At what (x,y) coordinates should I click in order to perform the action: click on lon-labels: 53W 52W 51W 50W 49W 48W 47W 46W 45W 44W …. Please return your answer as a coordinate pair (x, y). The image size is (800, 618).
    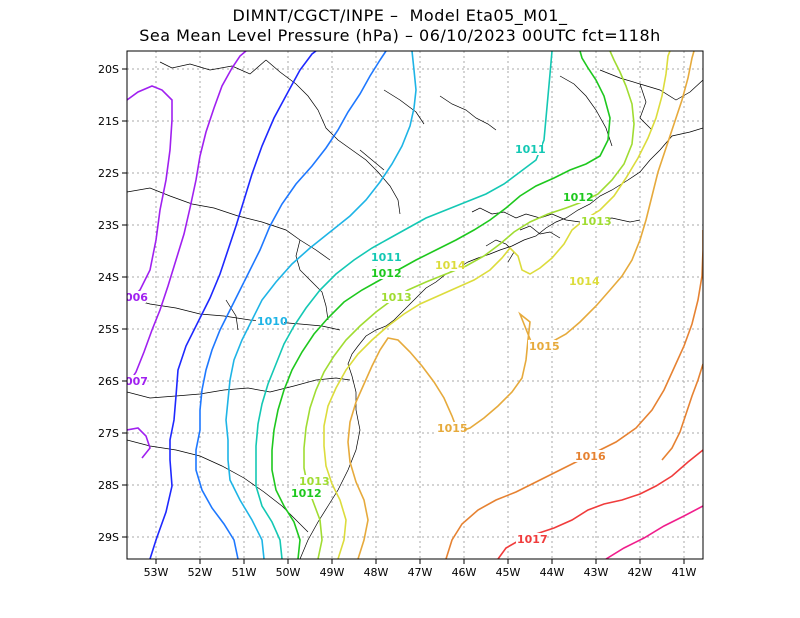
    Looking at the image, I should click on (420, 572).